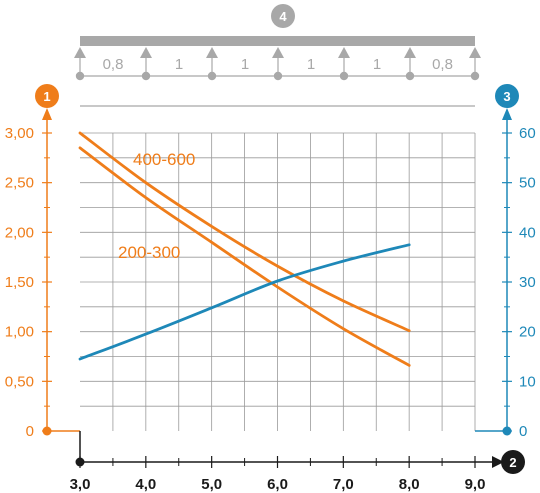 The image size is (540, 493). Describe the element at coordinates (527, 381) in the screenshot. I see `right-tick-label: 10` at that location.